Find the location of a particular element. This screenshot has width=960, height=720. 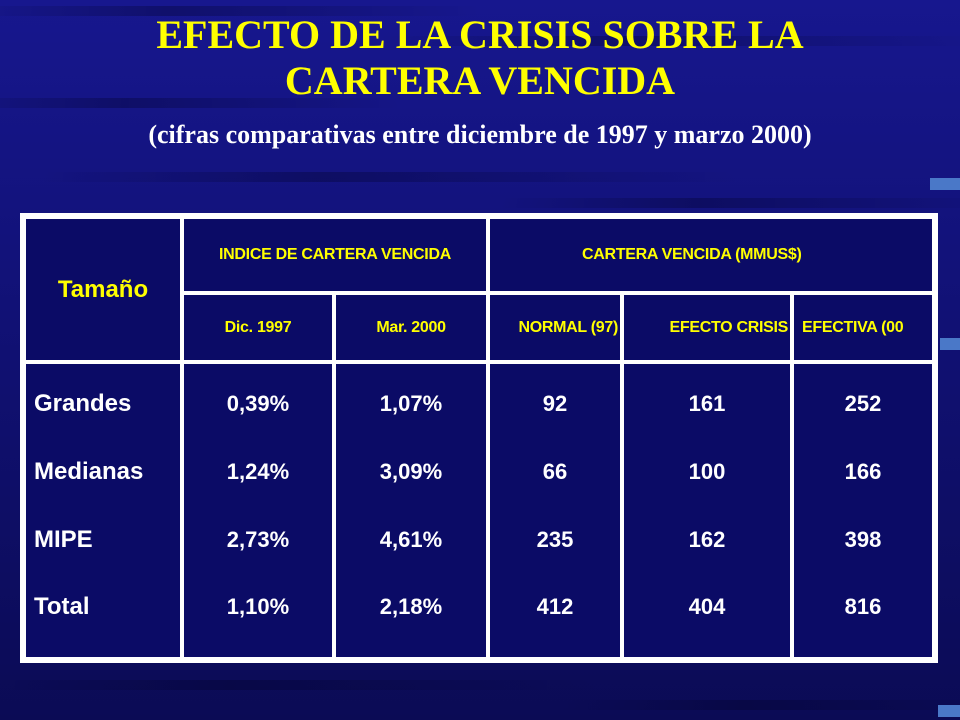

cell-value: 3,09% is located at coordinates (411, 471).